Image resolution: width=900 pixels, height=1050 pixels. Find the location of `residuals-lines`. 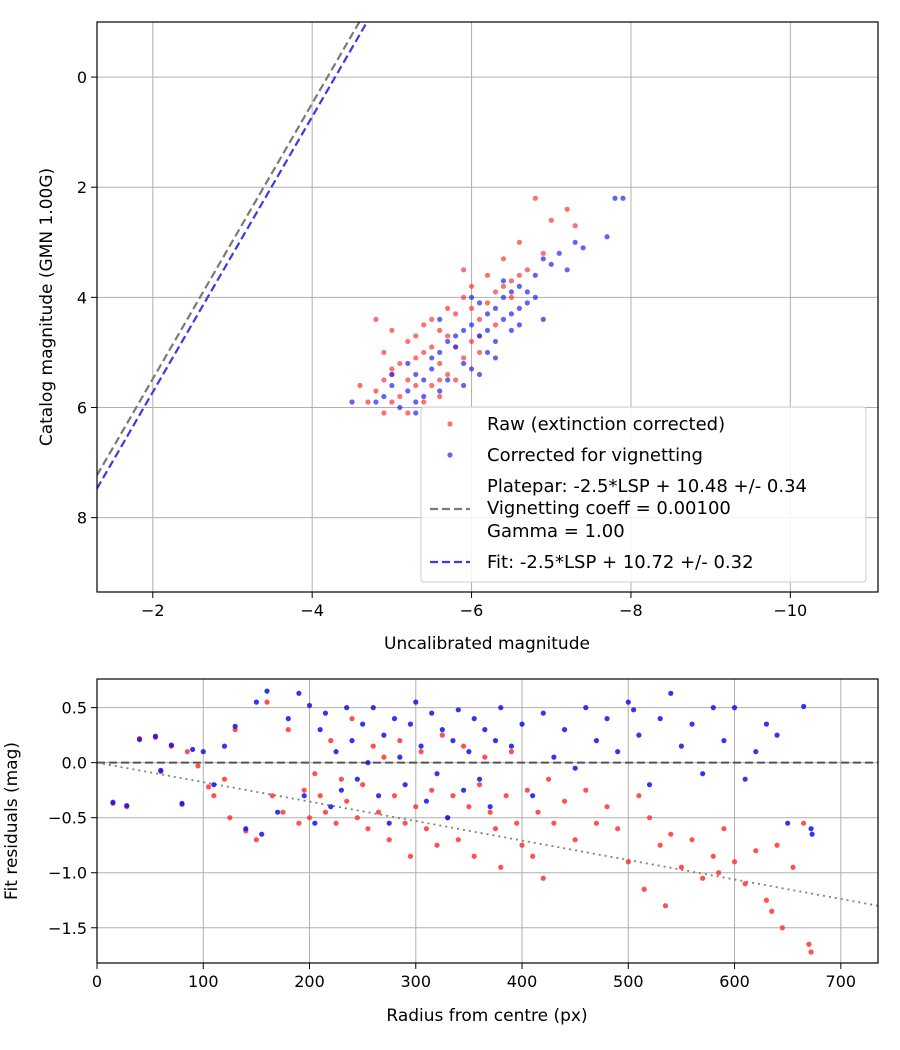

residuals-lines is located at coordinates (487, 834).